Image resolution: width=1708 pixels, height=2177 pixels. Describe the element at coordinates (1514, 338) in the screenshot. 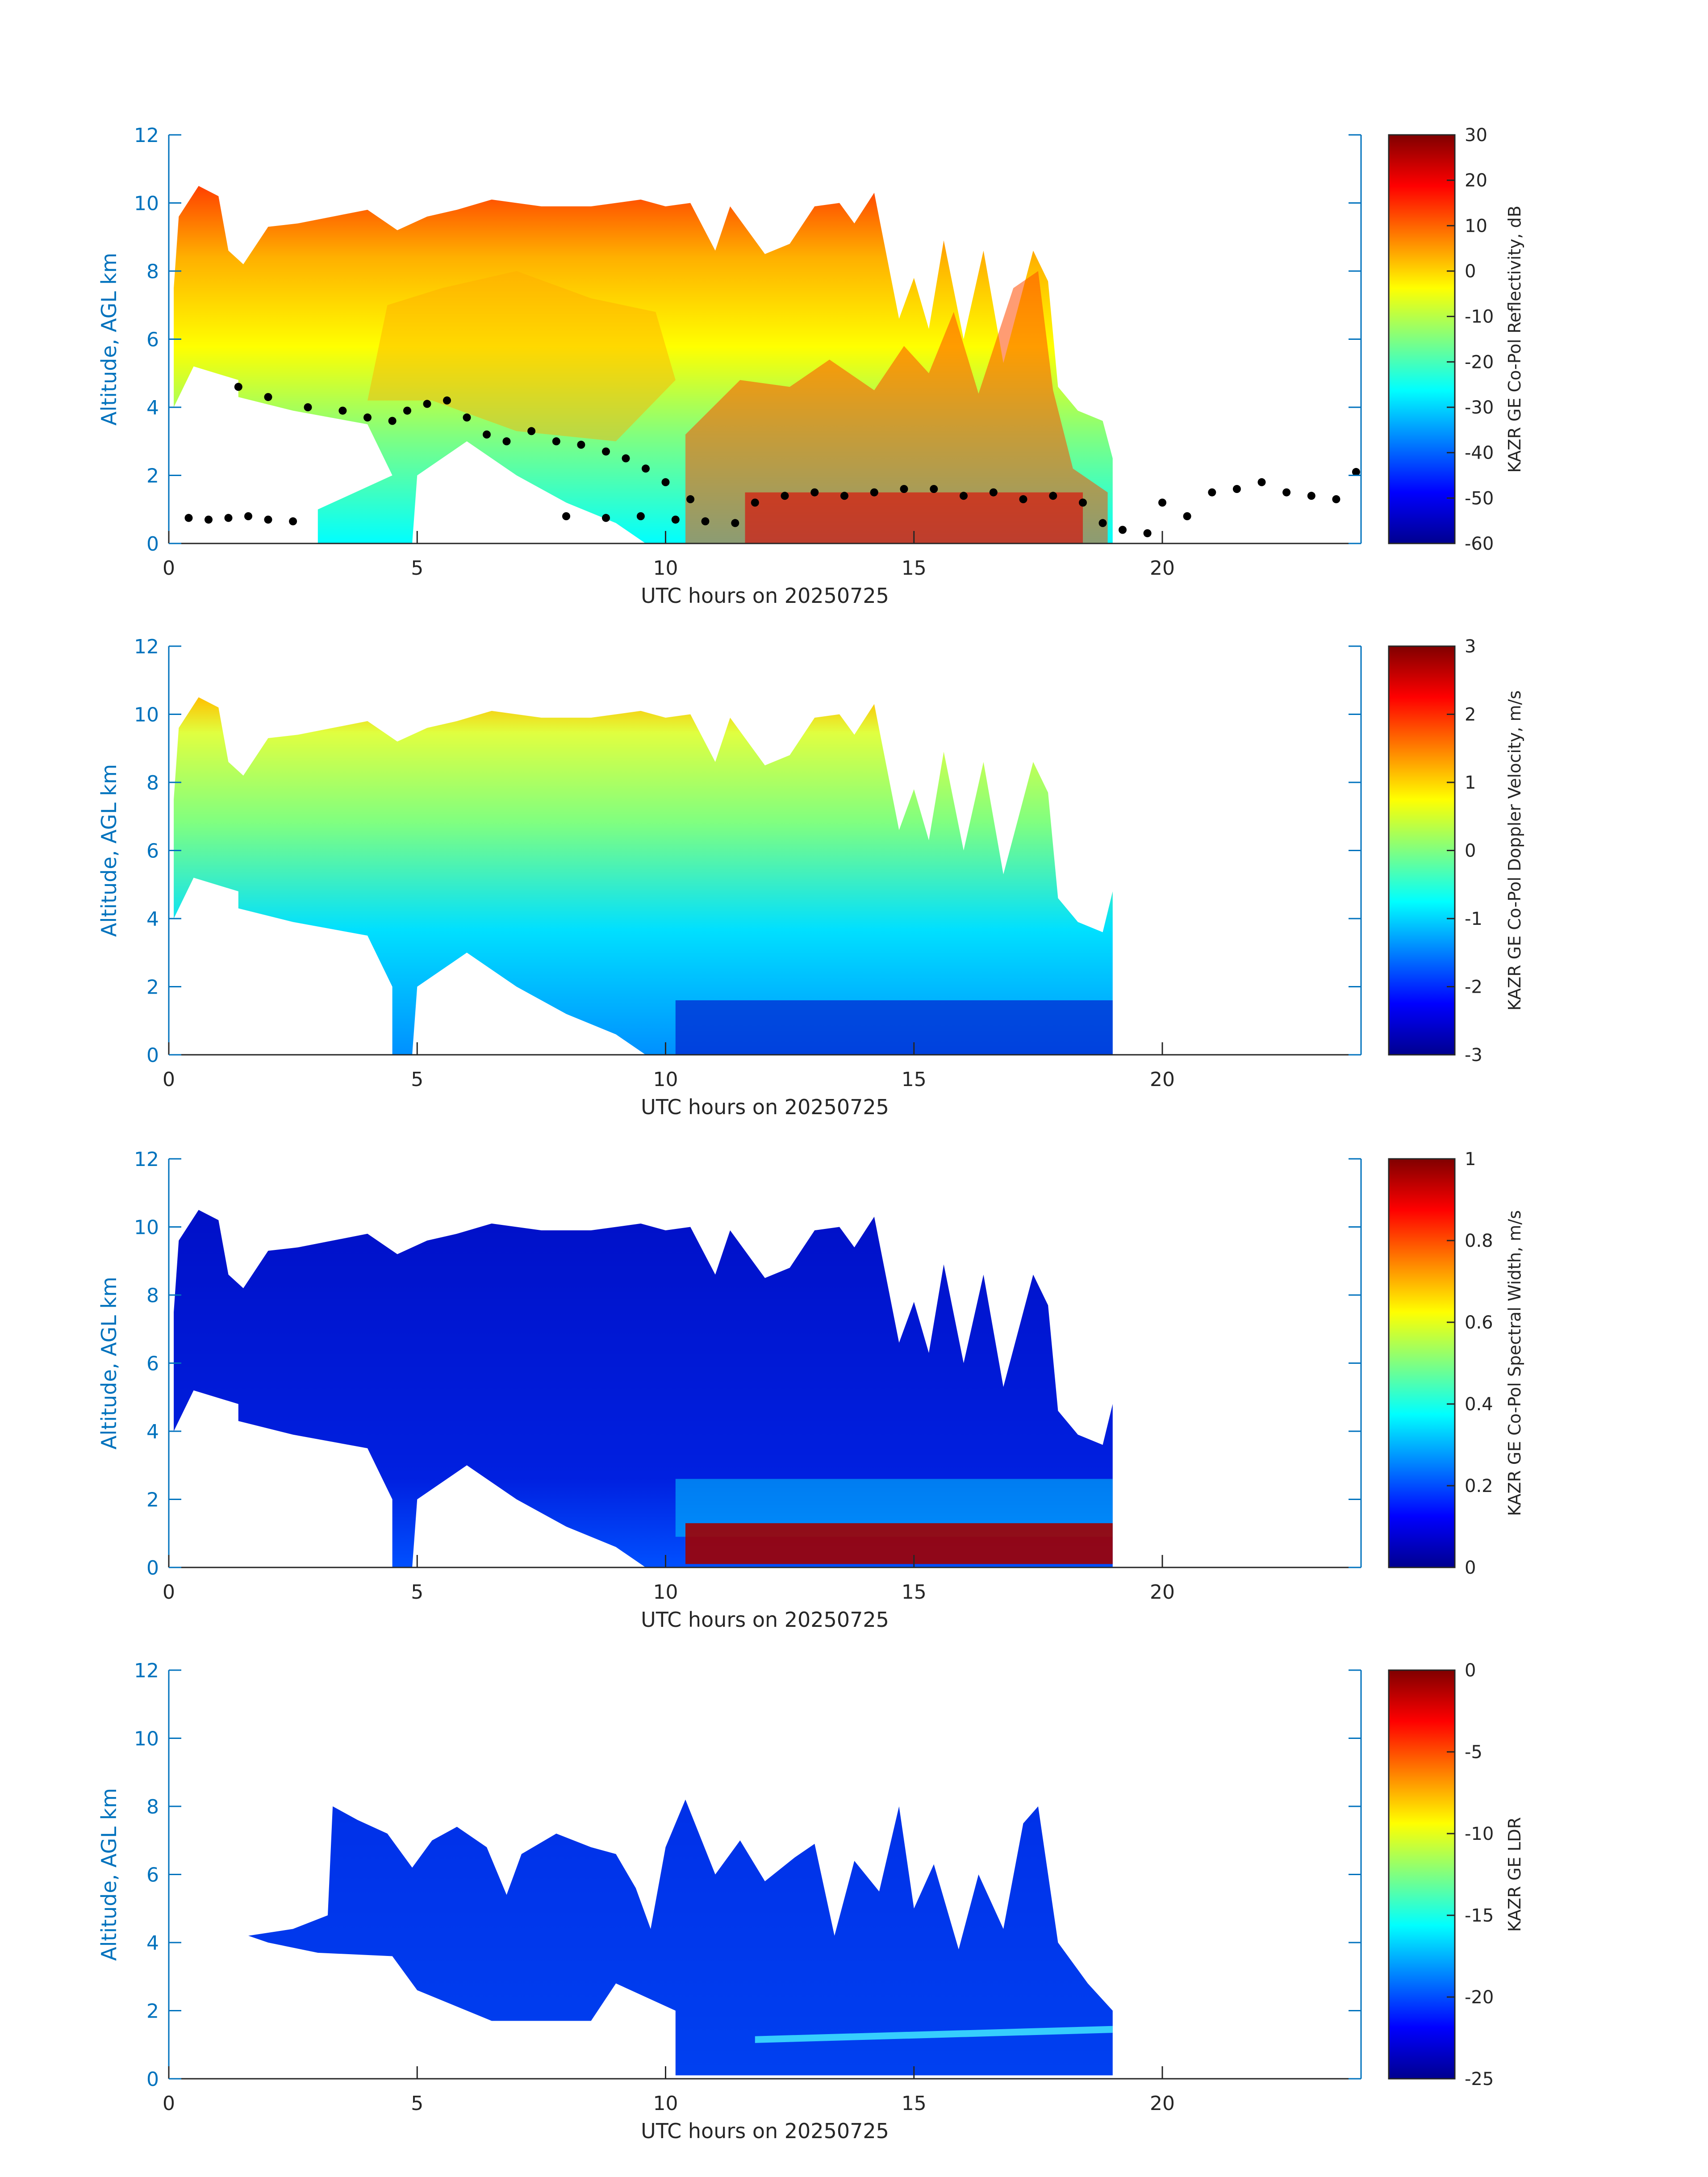

I see `colorbar-label: KAZR GE Co-Pol Reflectivity, dB` at that location.